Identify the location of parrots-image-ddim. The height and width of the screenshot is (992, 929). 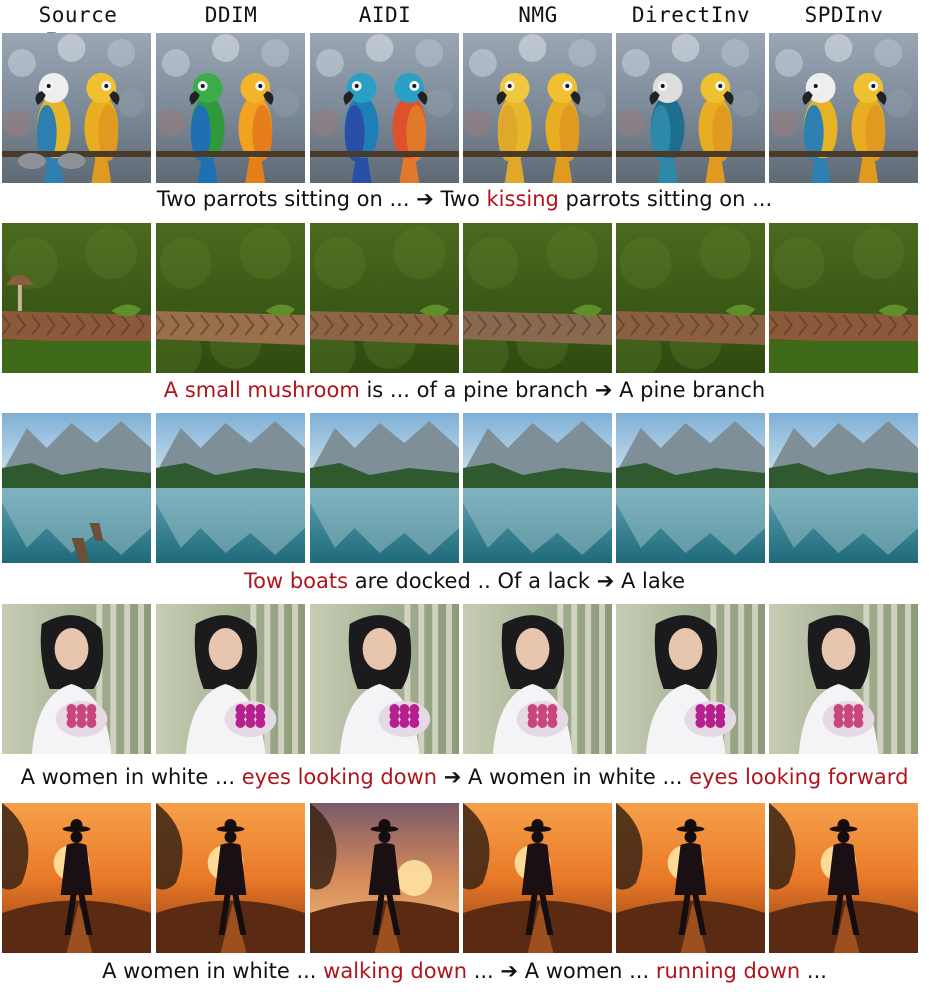
(230, 108).